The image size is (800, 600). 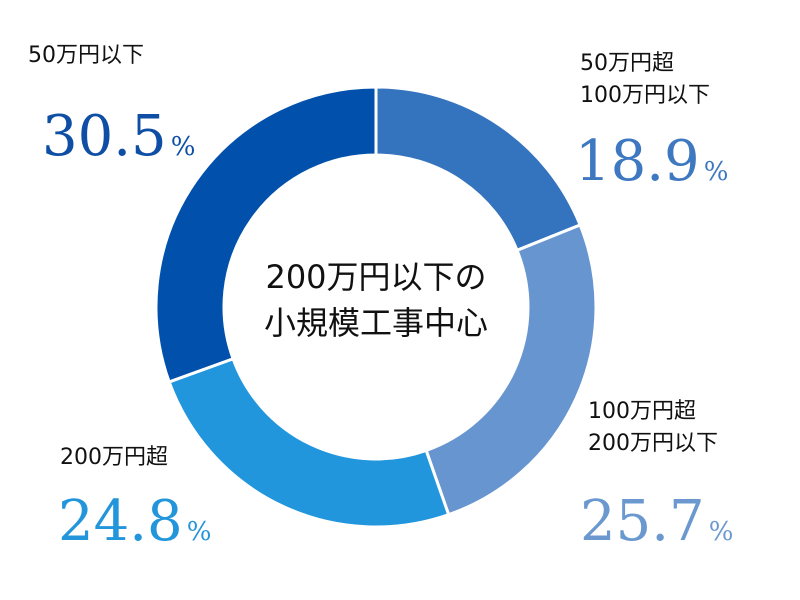 What do you see at coordinates (199, 532) in the screenshot?
I see `slice-3-percent-sign: %` at bounding box center [199, 532].